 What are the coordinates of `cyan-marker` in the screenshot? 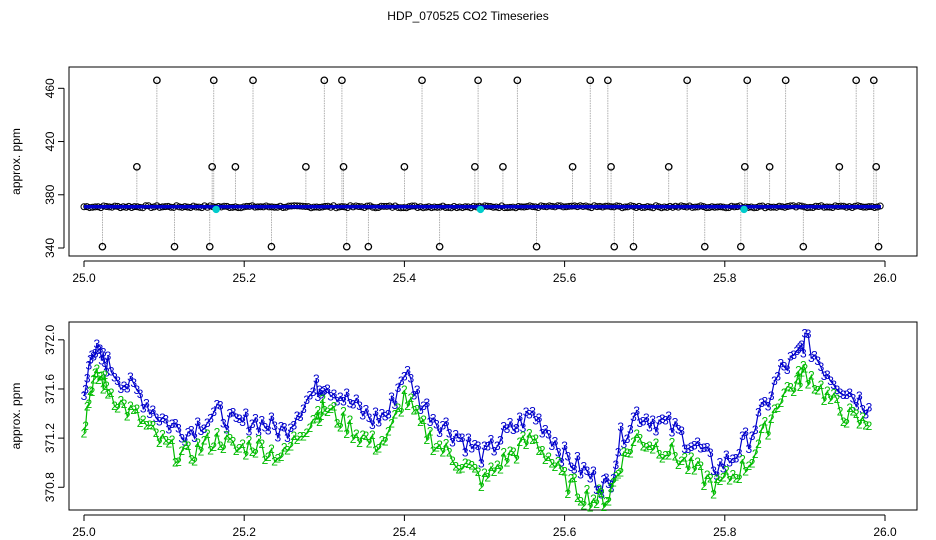 It's located at (744, 209).